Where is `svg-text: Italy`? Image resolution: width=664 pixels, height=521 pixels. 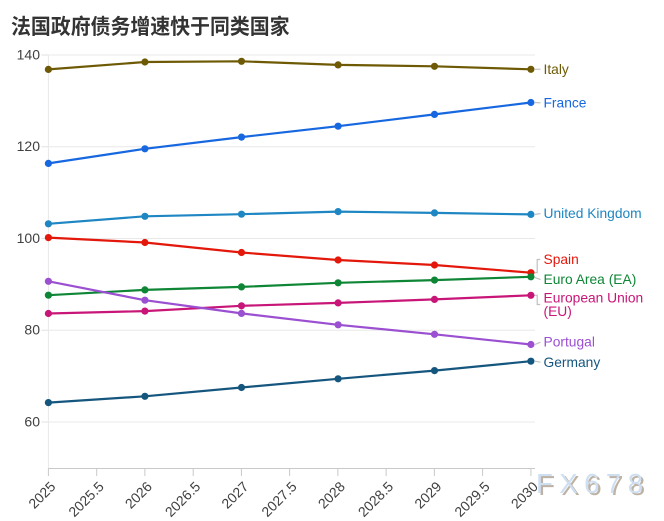 svg-text: Italy is located at coordinates (556, 69).